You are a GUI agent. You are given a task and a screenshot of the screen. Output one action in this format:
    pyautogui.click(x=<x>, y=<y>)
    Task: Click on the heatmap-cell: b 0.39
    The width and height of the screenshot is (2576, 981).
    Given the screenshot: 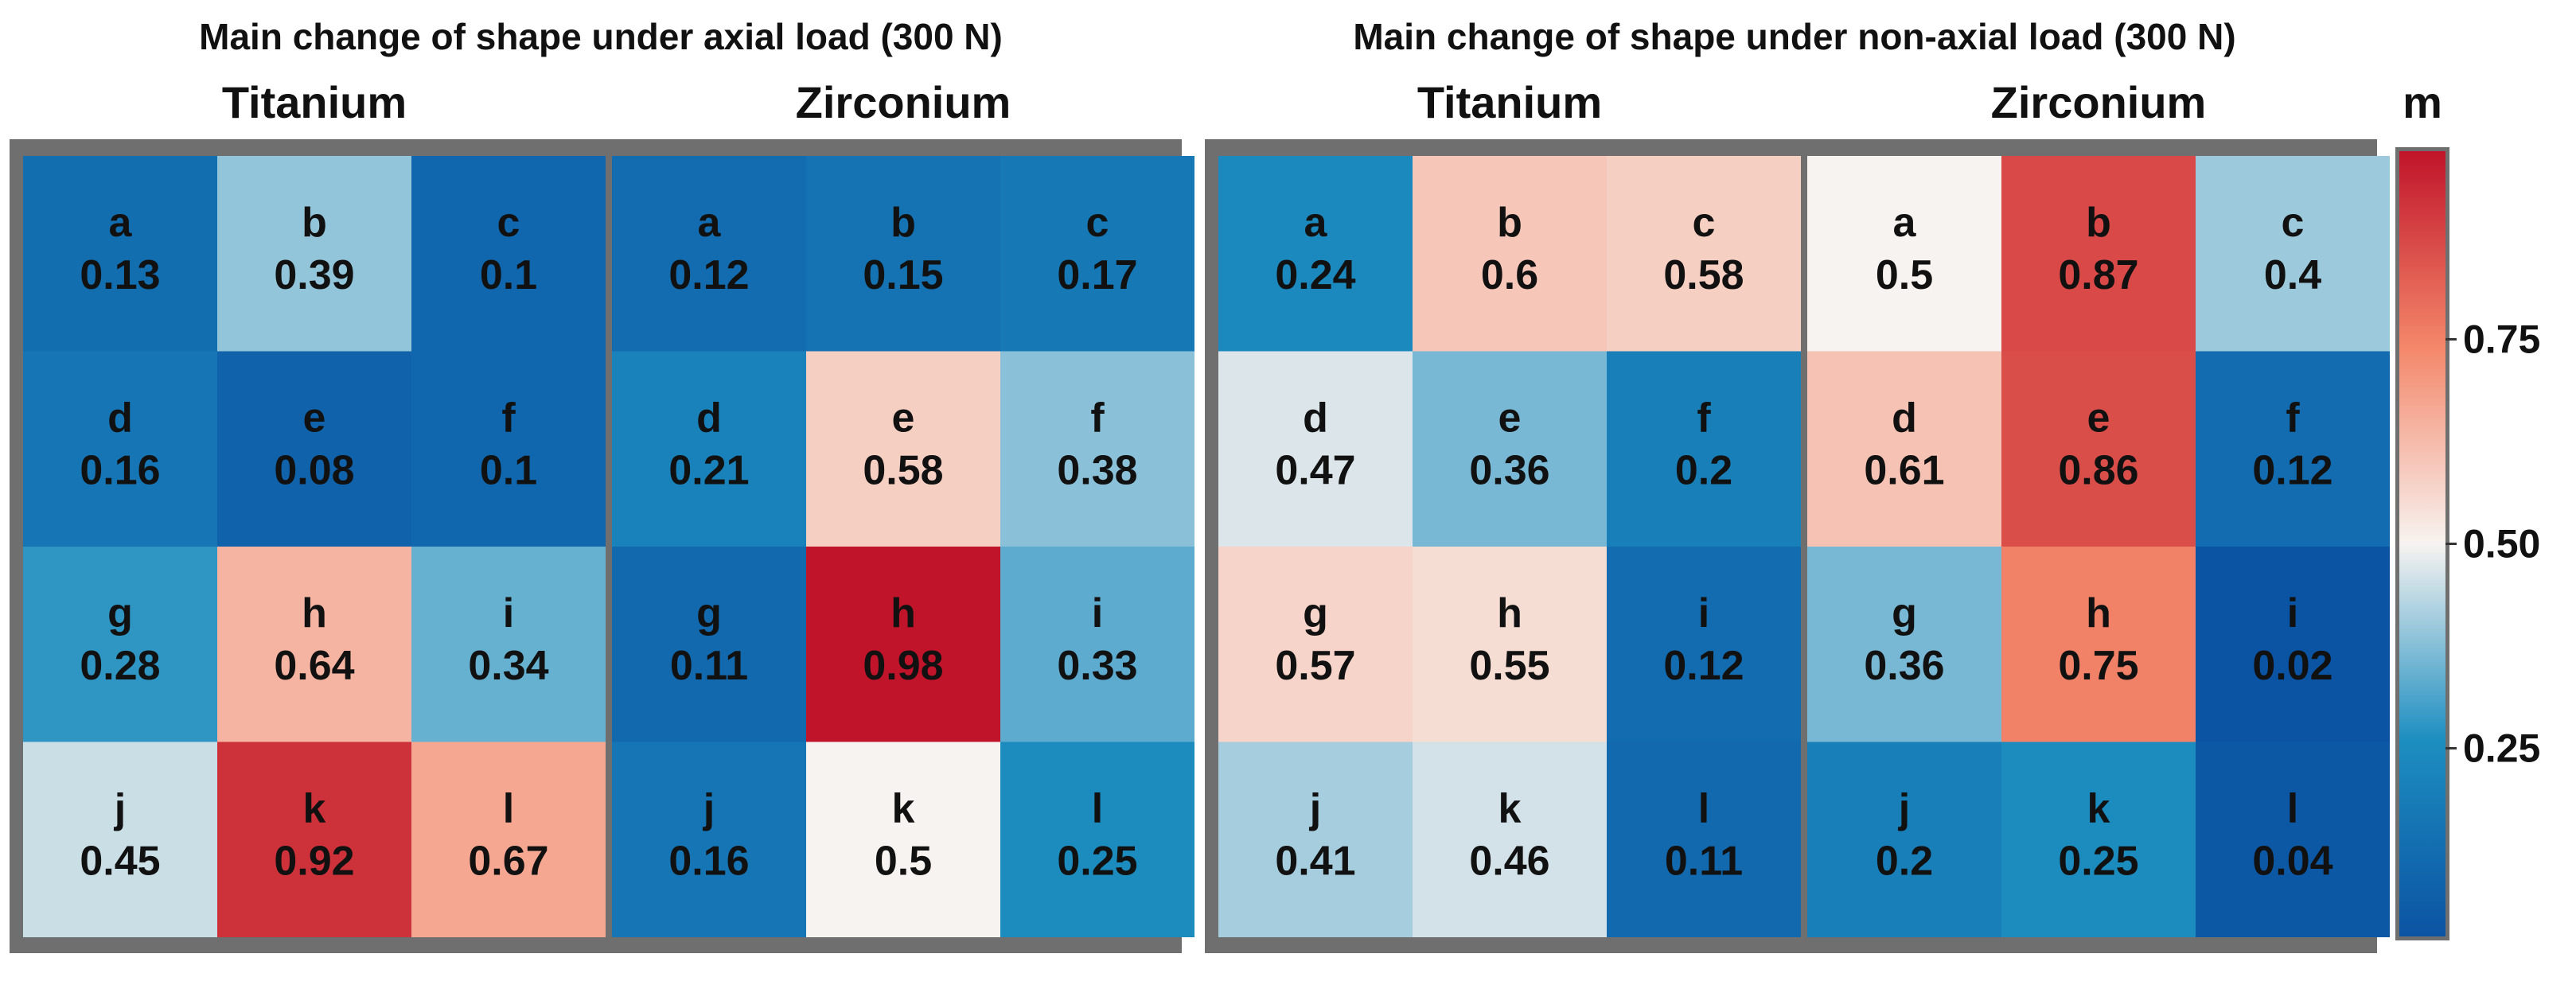 What is the action you would take?
    pyautogui.click(x=314, y=254)
    